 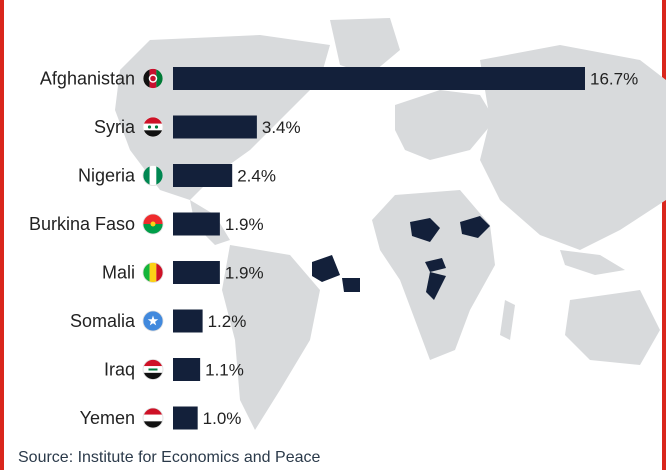 What do you see at coordinates (153, 78) in the screenshot?
I see `afghanistan-flag-icon` at bounding box center [153, 78].